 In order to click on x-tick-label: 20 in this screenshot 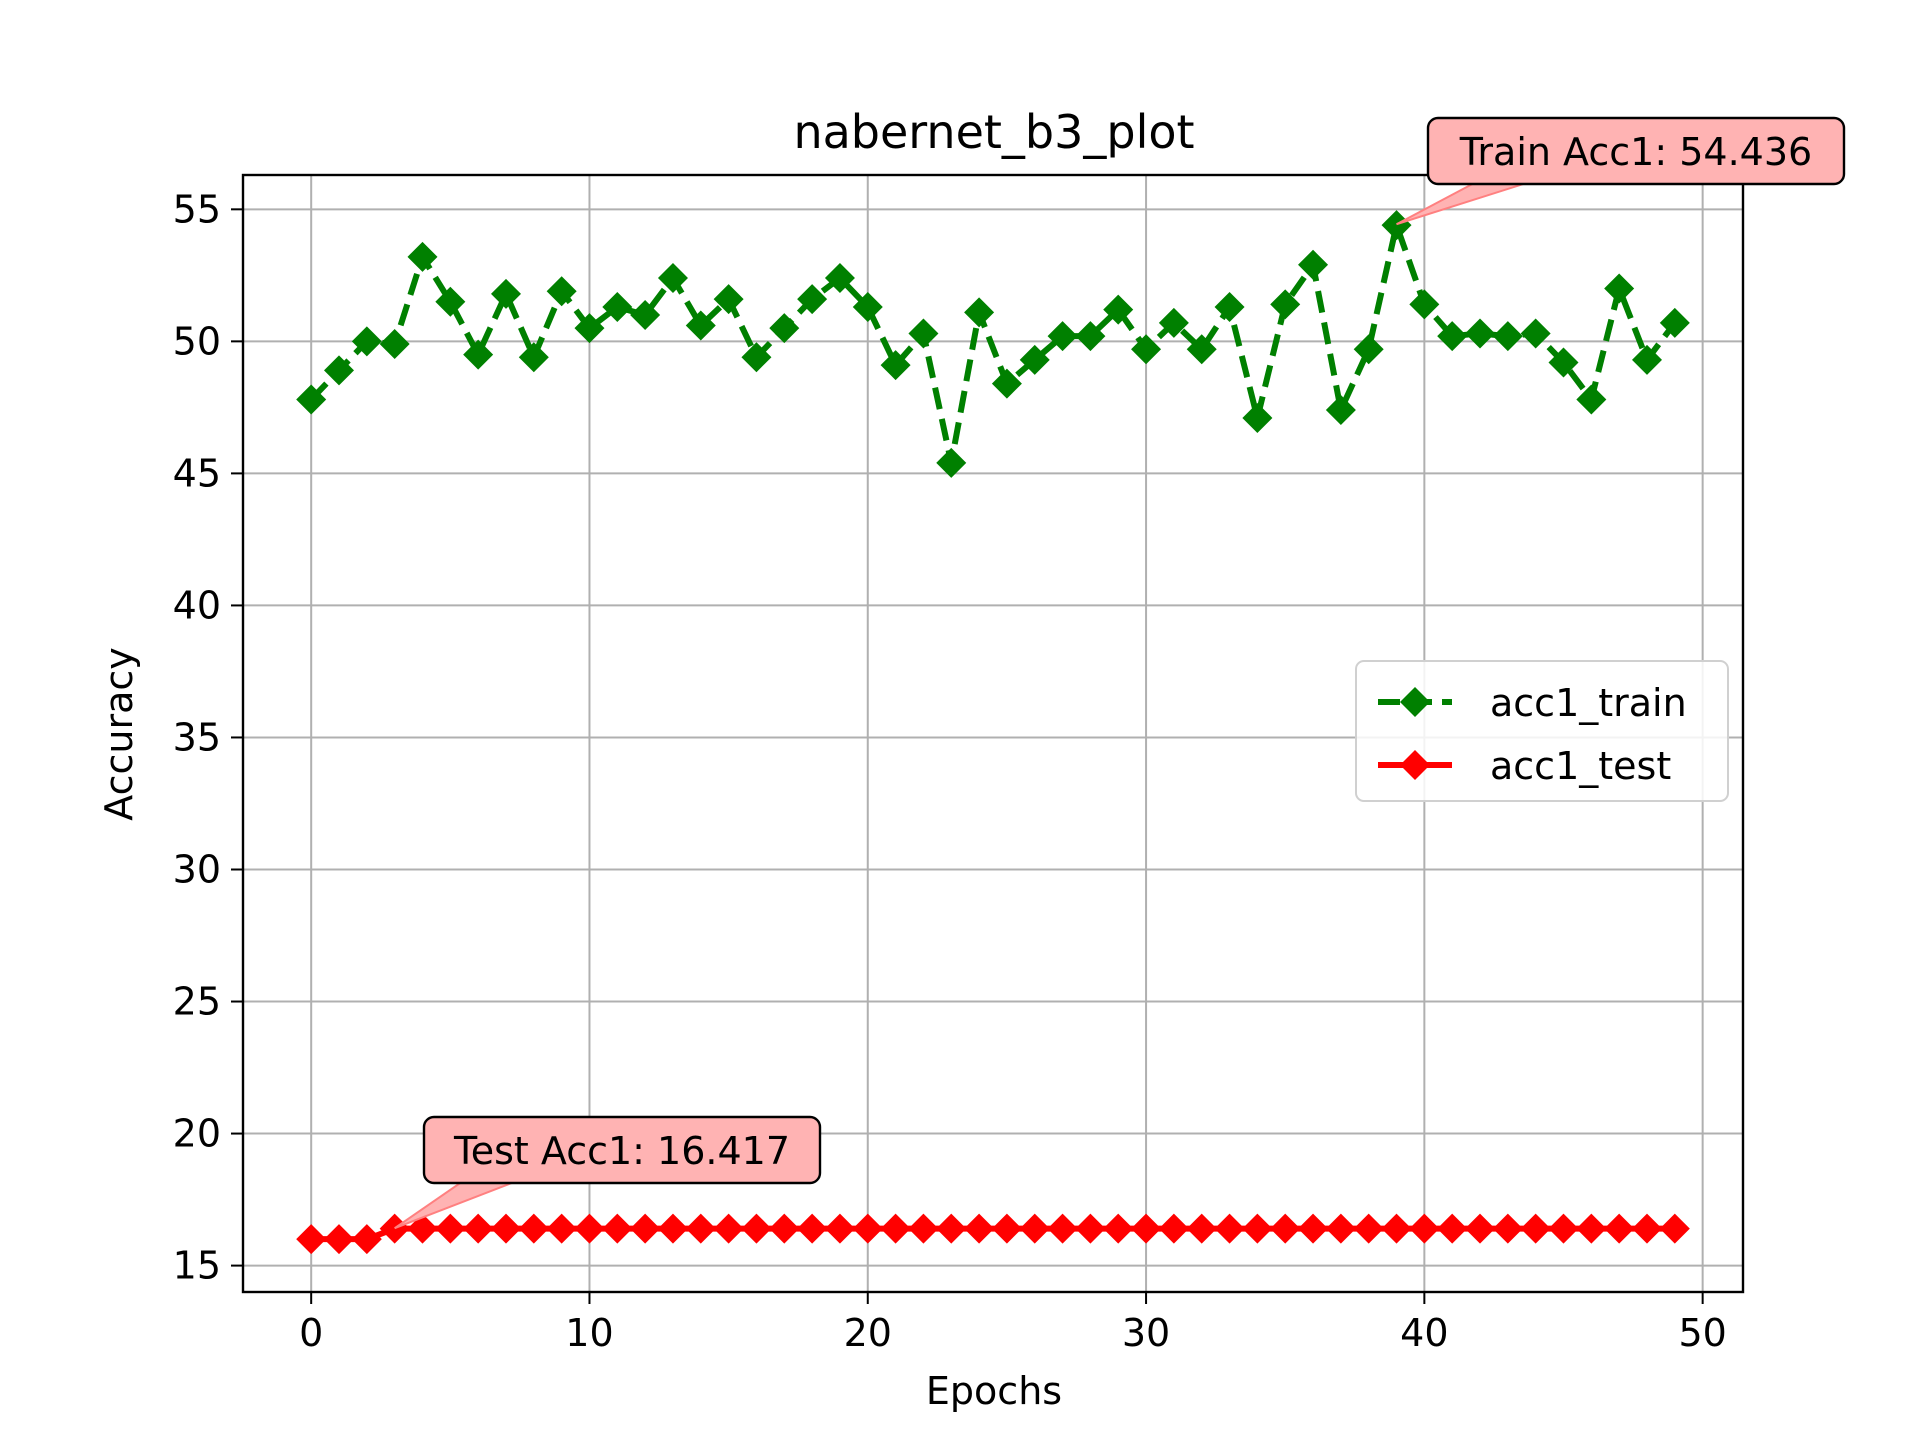, I will do `click(868, 1333)`.